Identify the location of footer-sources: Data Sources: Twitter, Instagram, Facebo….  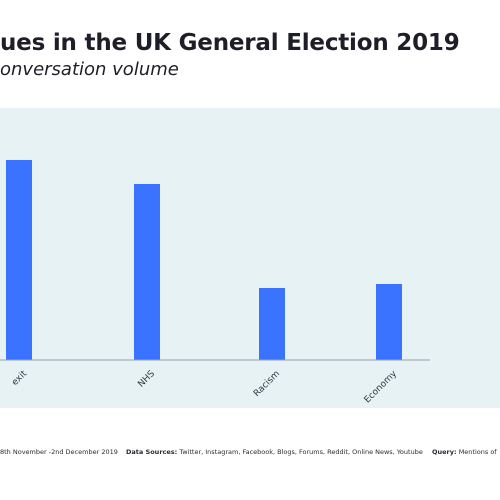
(274, 452).